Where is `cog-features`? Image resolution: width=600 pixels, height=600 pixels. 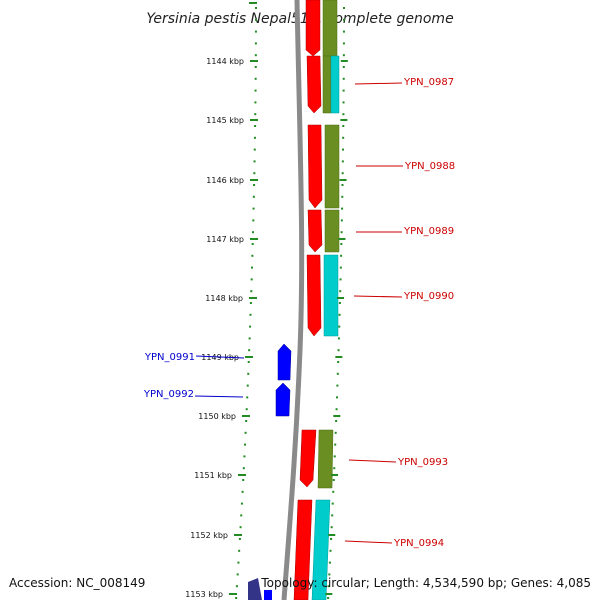 cog-features is located at coordinates (325, 300).